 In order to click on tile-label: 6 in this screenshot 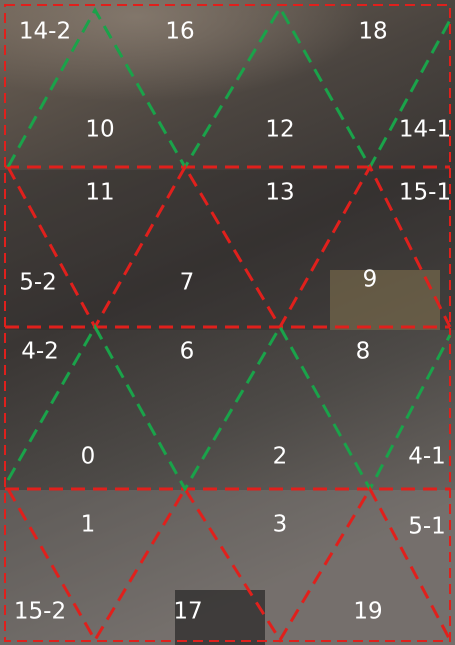, I will do `click(187, 352)`.